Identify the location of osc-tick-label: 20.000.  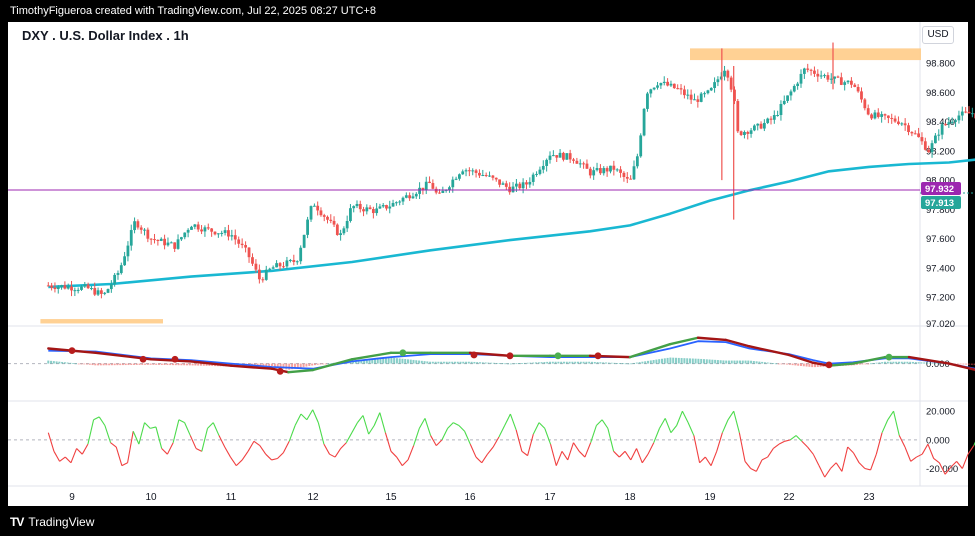
(940, 412).